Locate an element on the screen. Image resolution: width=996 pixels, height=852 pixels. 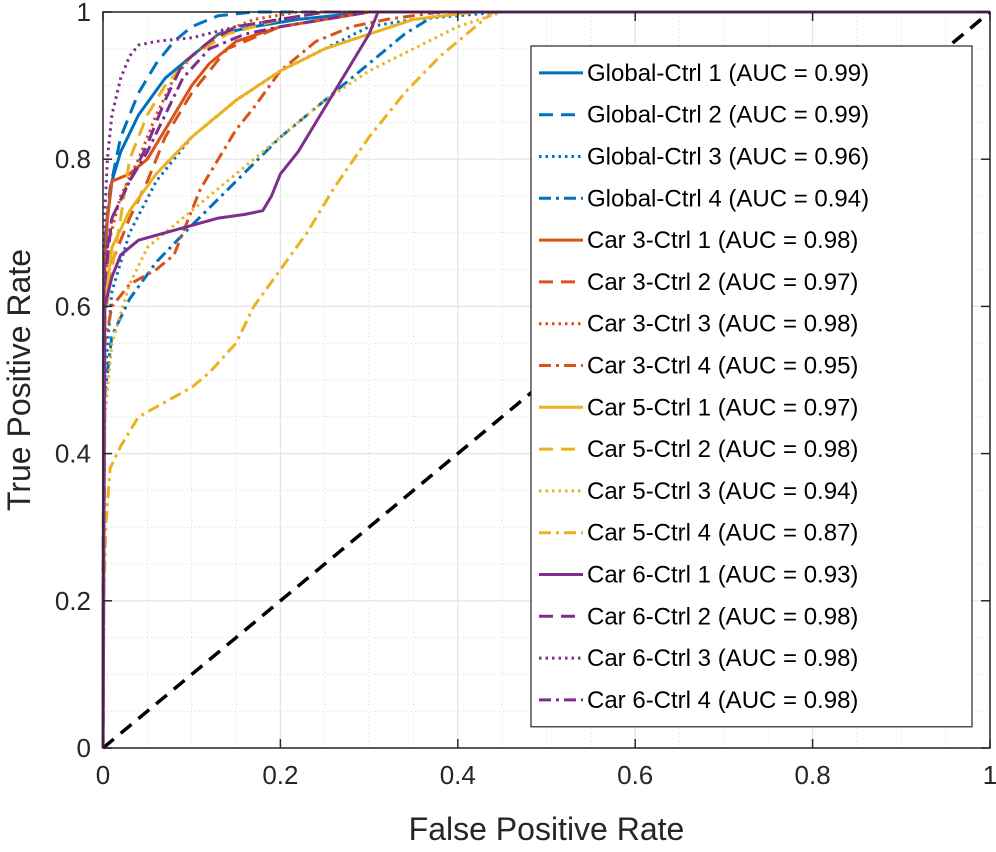
y-tick-label: 1 is located at coordinates (84, 13).